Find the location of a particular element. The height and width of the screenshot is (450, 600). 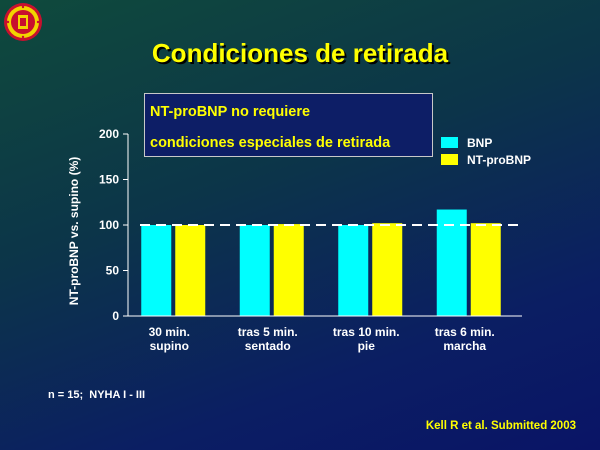

x-tick-label: supino is located at coordinates (169, 346).